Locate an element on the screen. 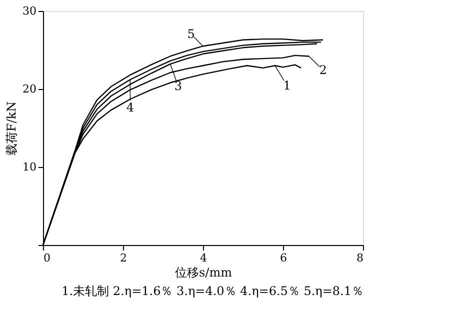 This screenshot has height=320, width=455. x-axis-title: 位移s/mm is located at coordinates (204, 273).